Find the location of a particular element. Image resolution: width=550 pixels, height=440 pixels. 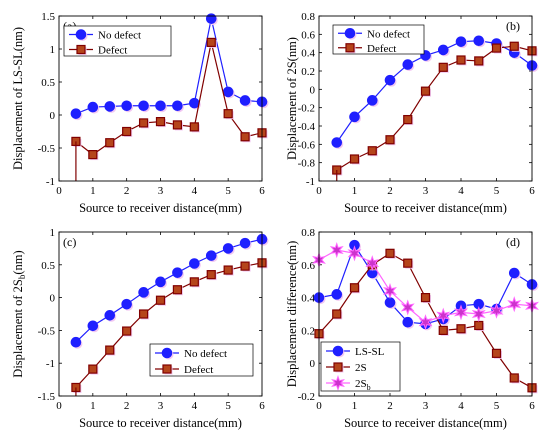

y-tick-label: -1.5 is located at coordinates (47, 397).